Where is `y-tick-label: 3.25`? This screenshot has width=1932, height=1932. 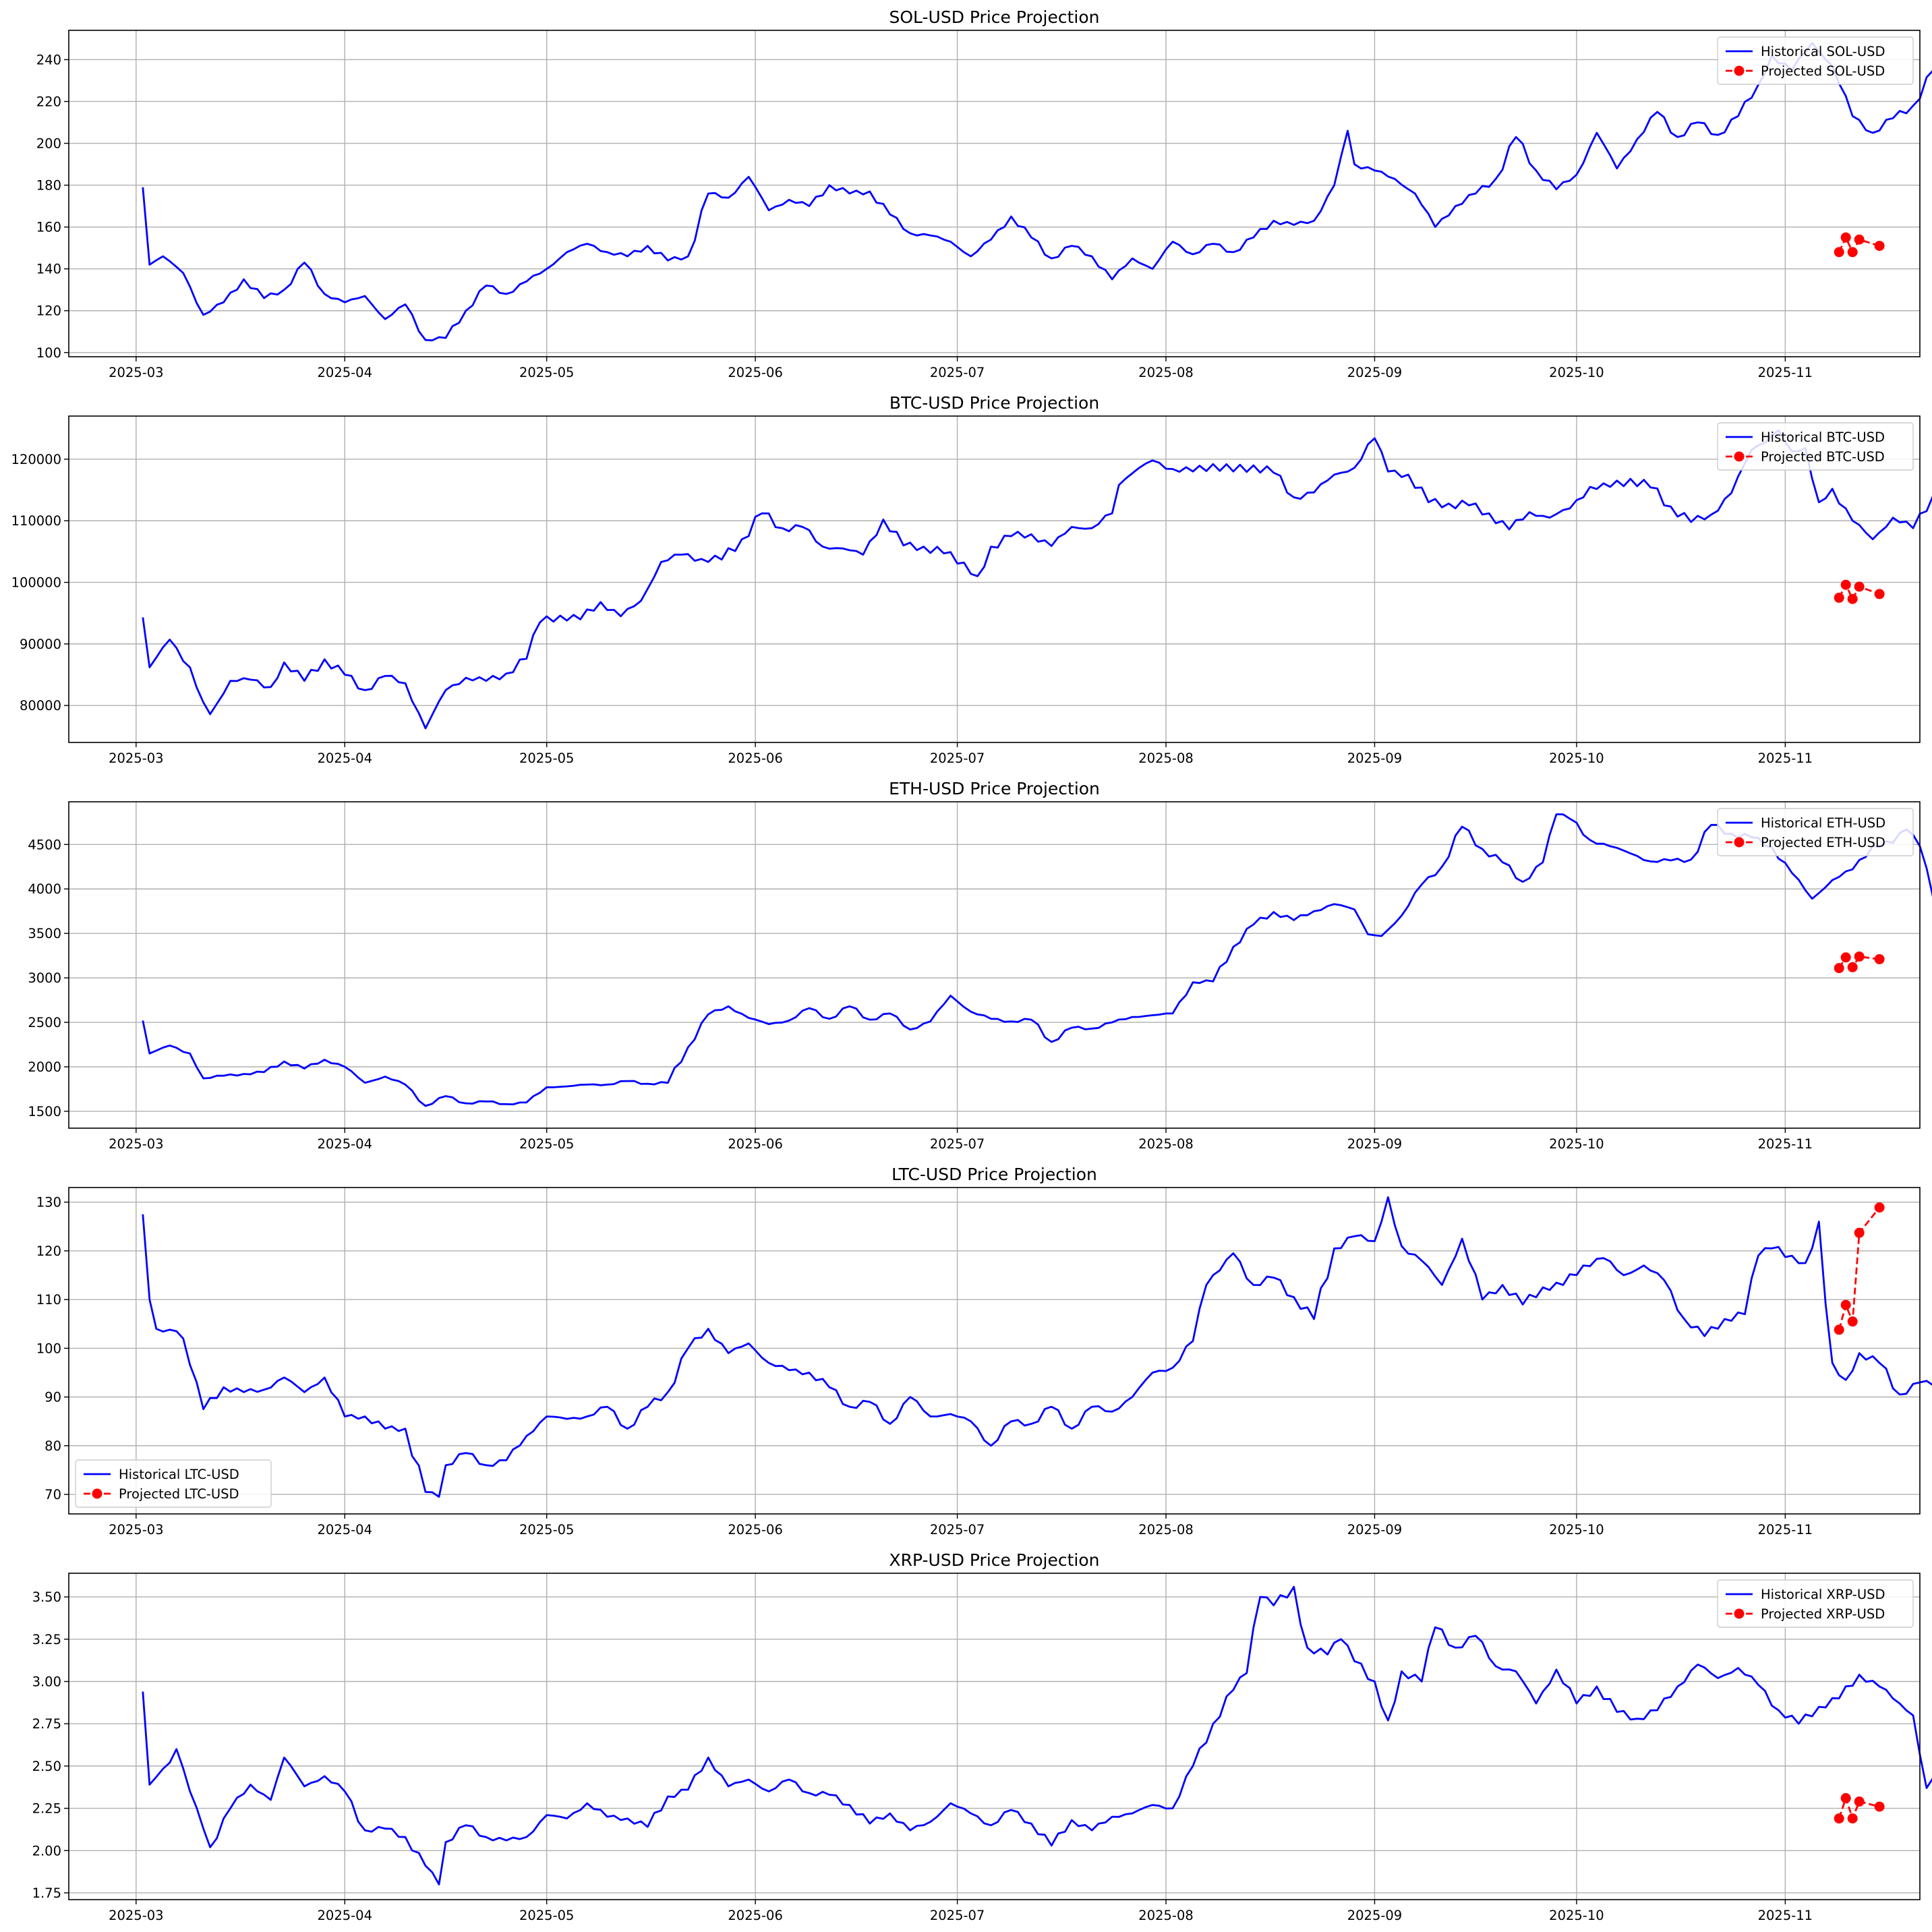 y-tick-label: 3.25 is located at coordinates (47, 1639).